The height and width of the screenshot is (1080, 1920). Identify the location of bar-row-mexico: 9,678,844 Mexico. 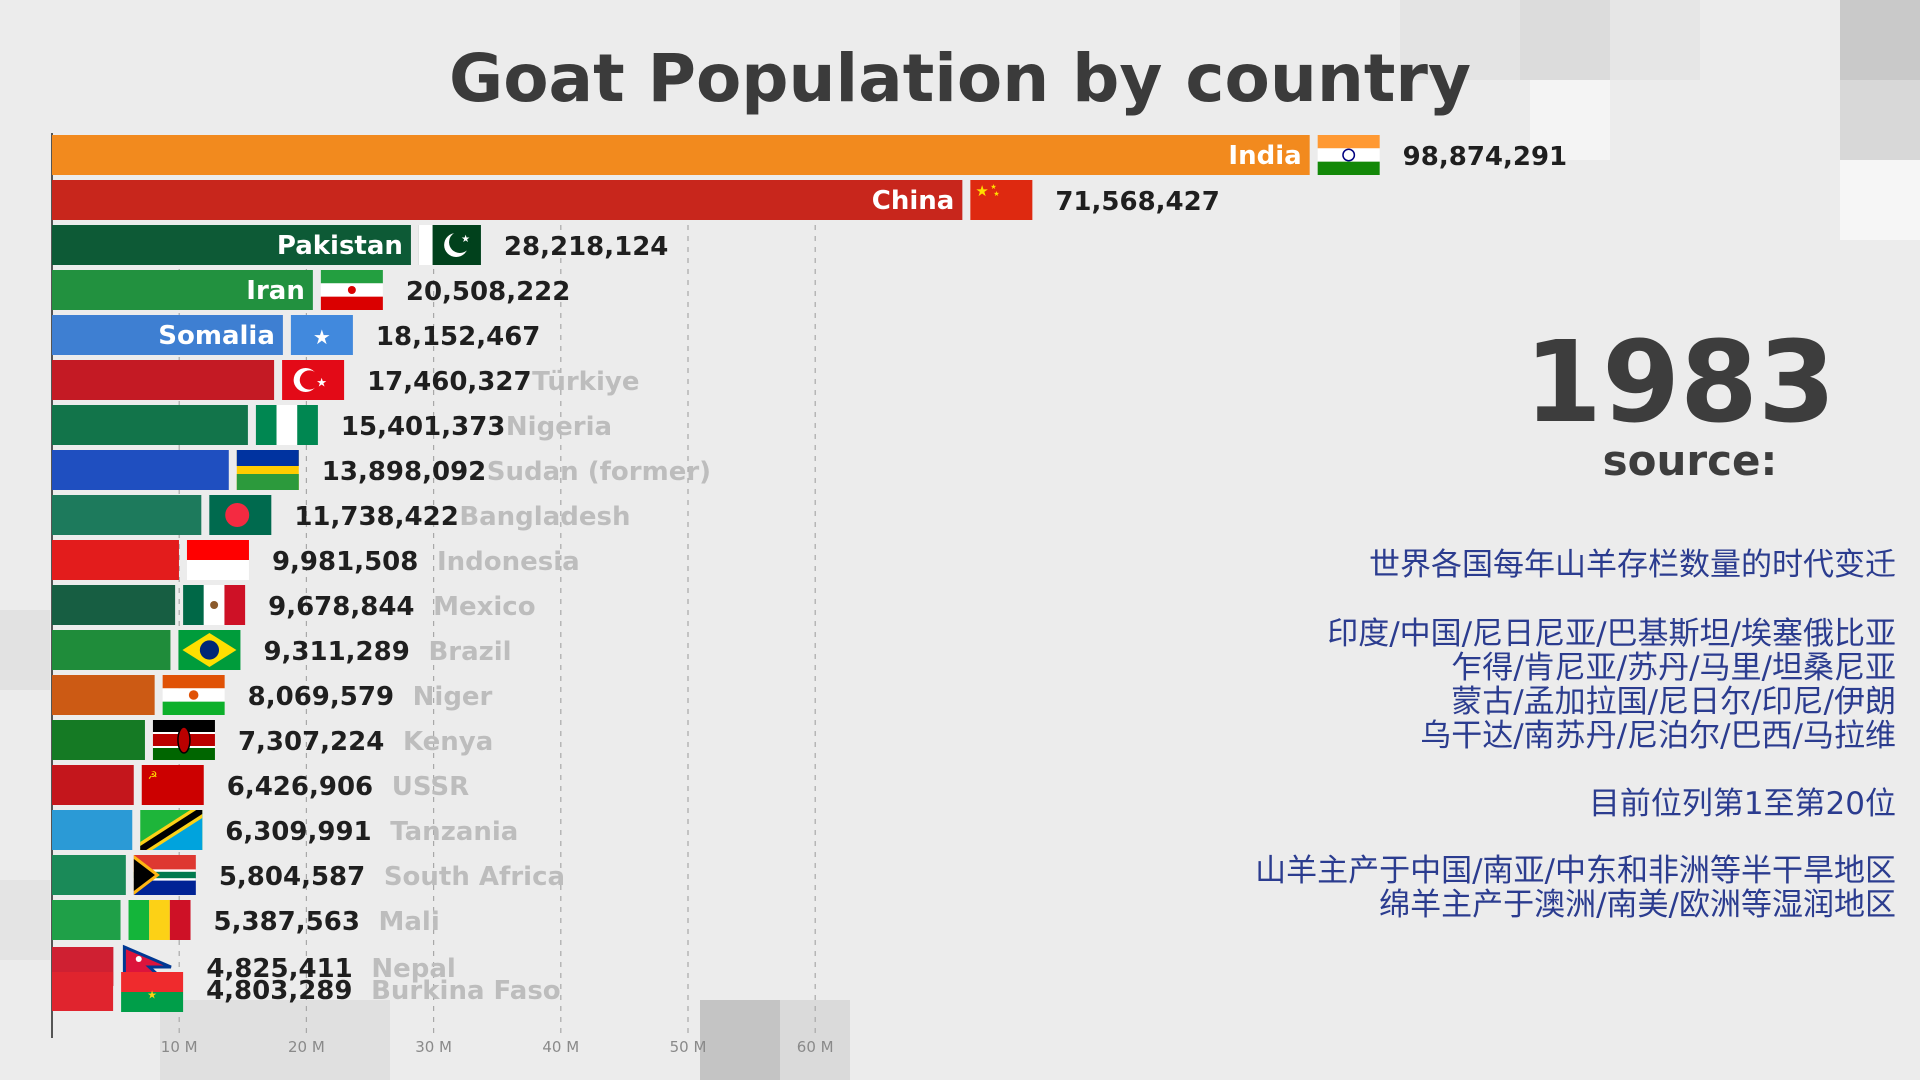
(294, 605).